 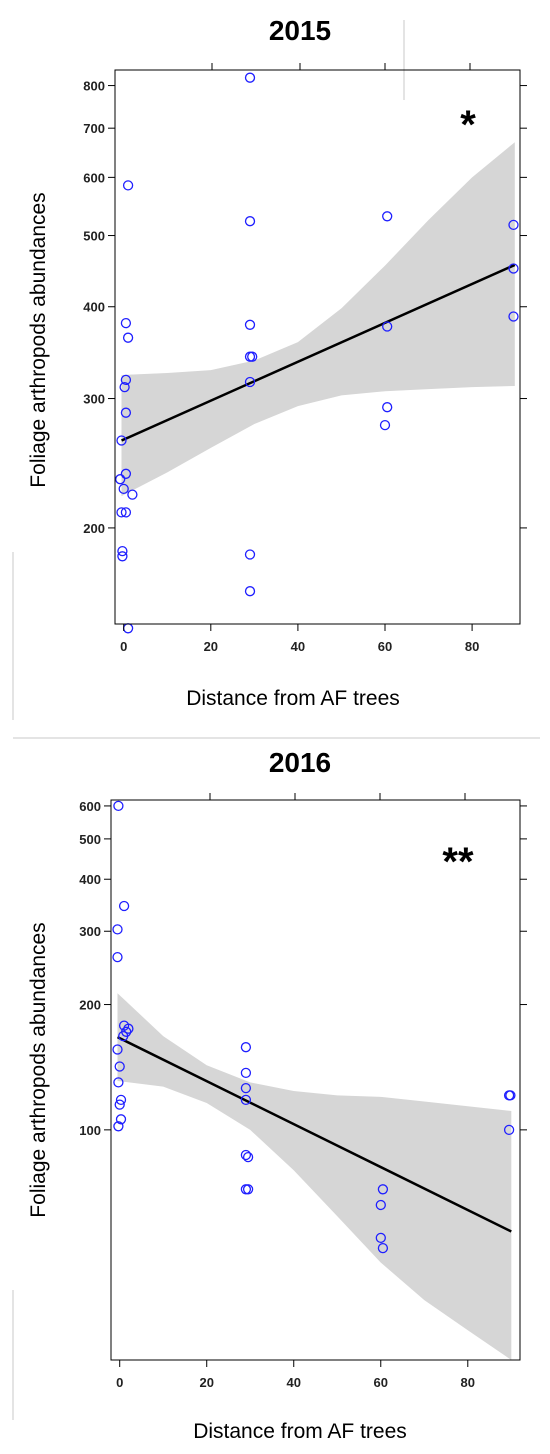 What do you see at coordinates (300, 30) in the screenshot?
I see `chart-title: 2015` at bounding box center [300, 30].